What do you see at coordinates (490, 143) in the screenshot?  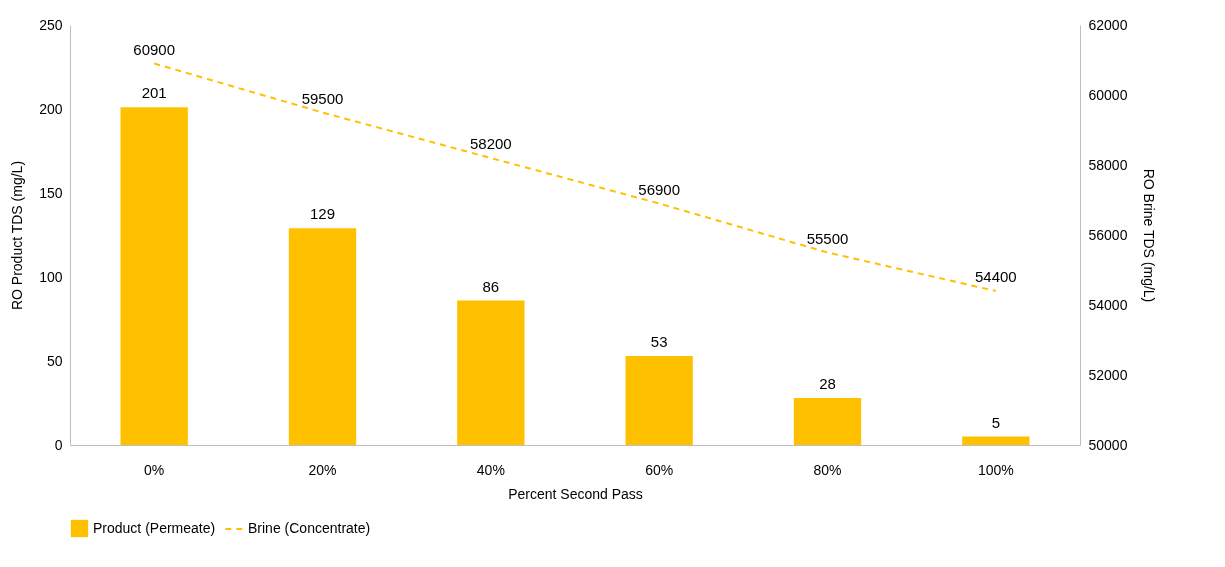 I see `data-label: 58200` at bounding box center [490, 143].